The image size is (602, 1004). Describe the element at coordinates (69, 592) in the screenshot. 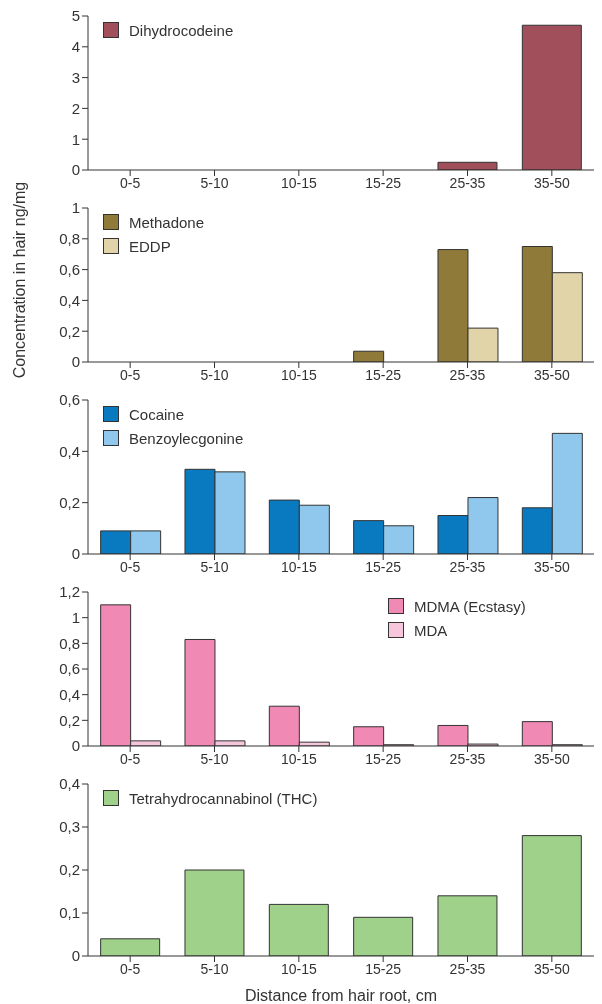

I see `y-tick-label: 1,2` at that location.